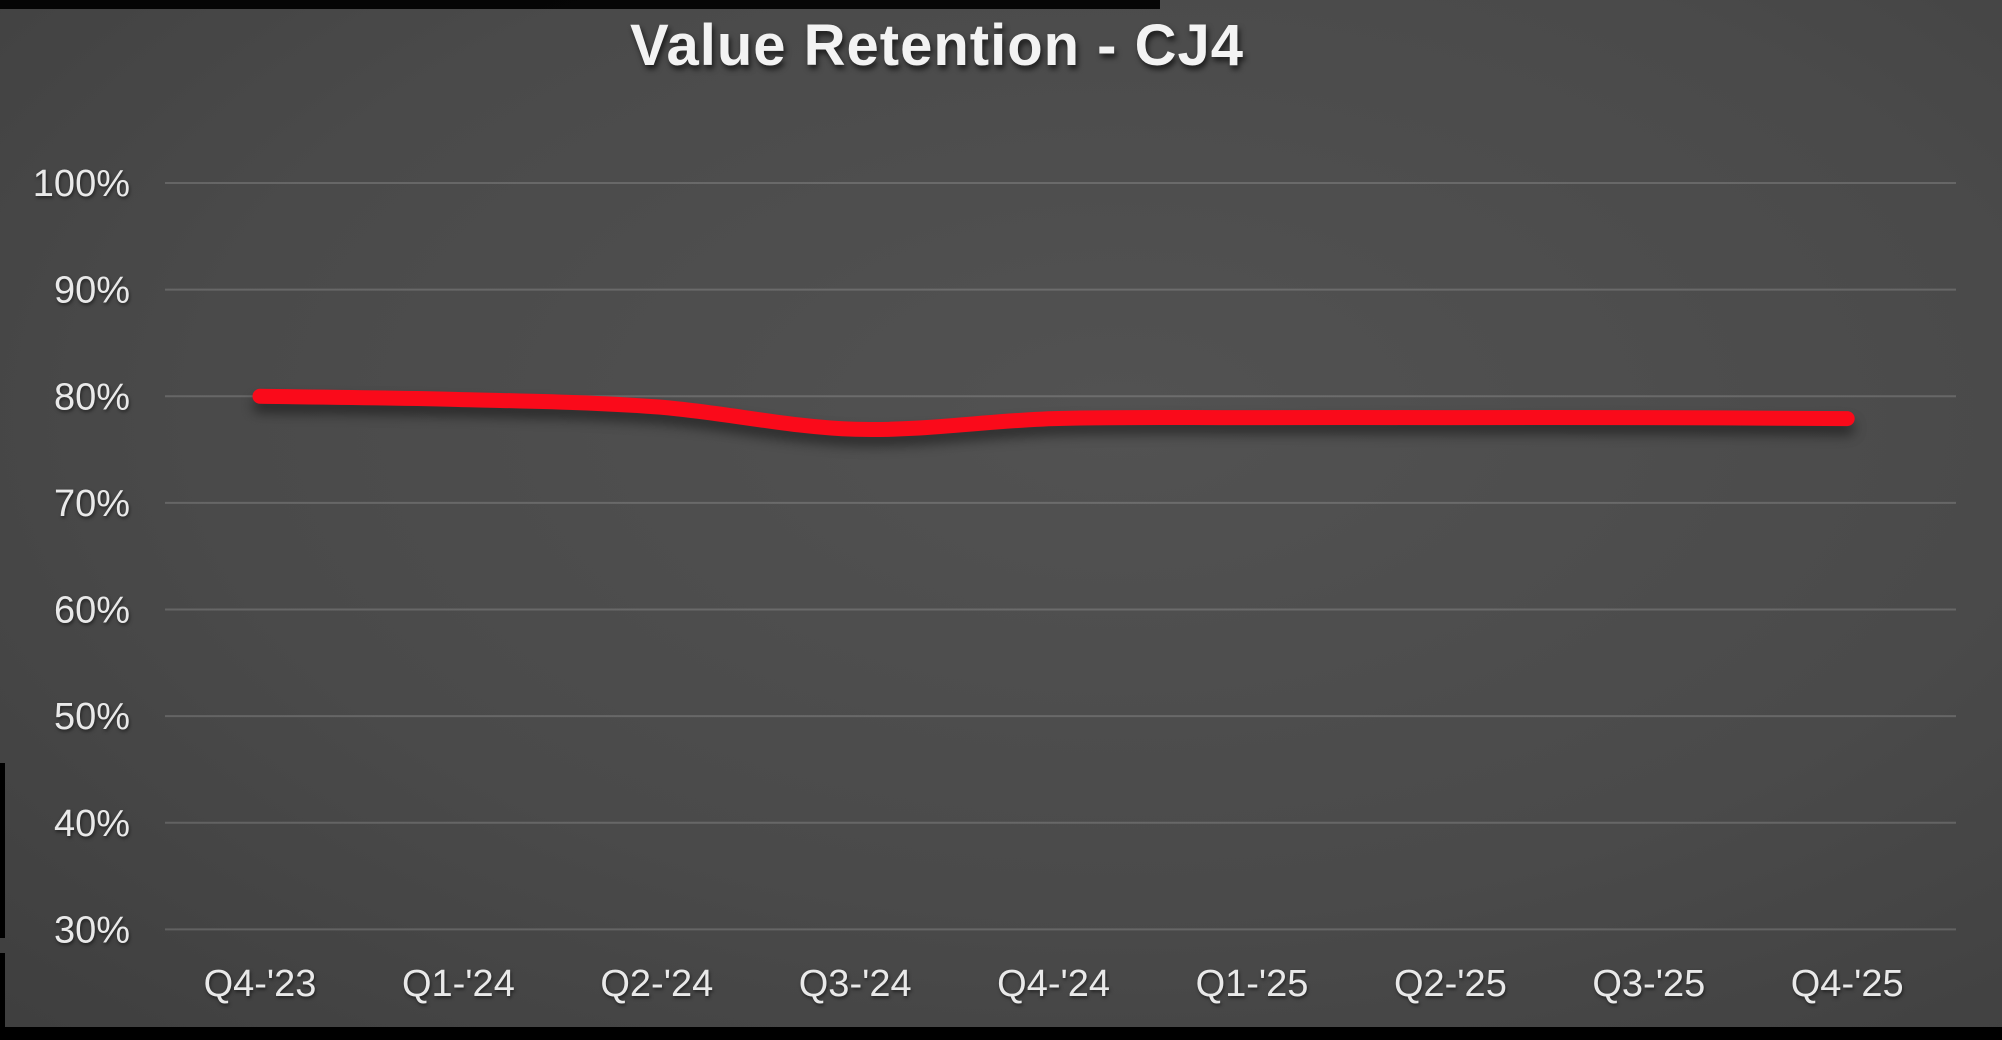  I want to click on y-tick-label: 30%, so click(92, 930).